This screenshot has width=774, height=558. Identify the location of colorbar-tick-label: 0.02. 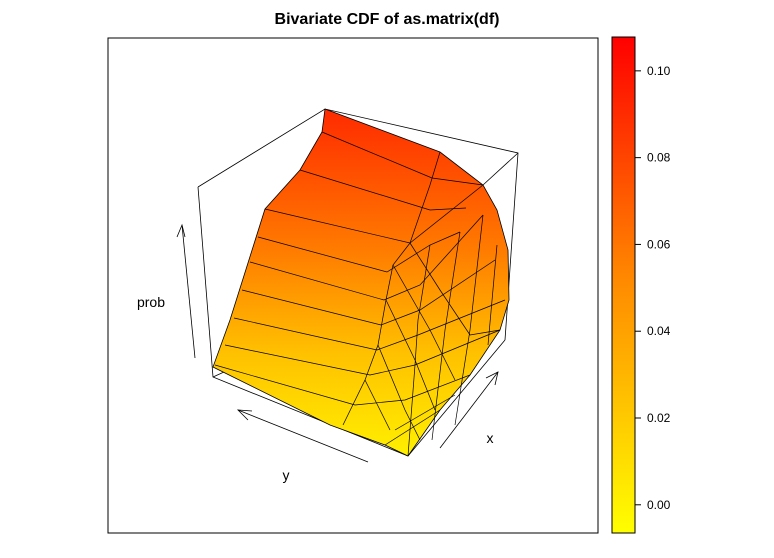
(659, 418).